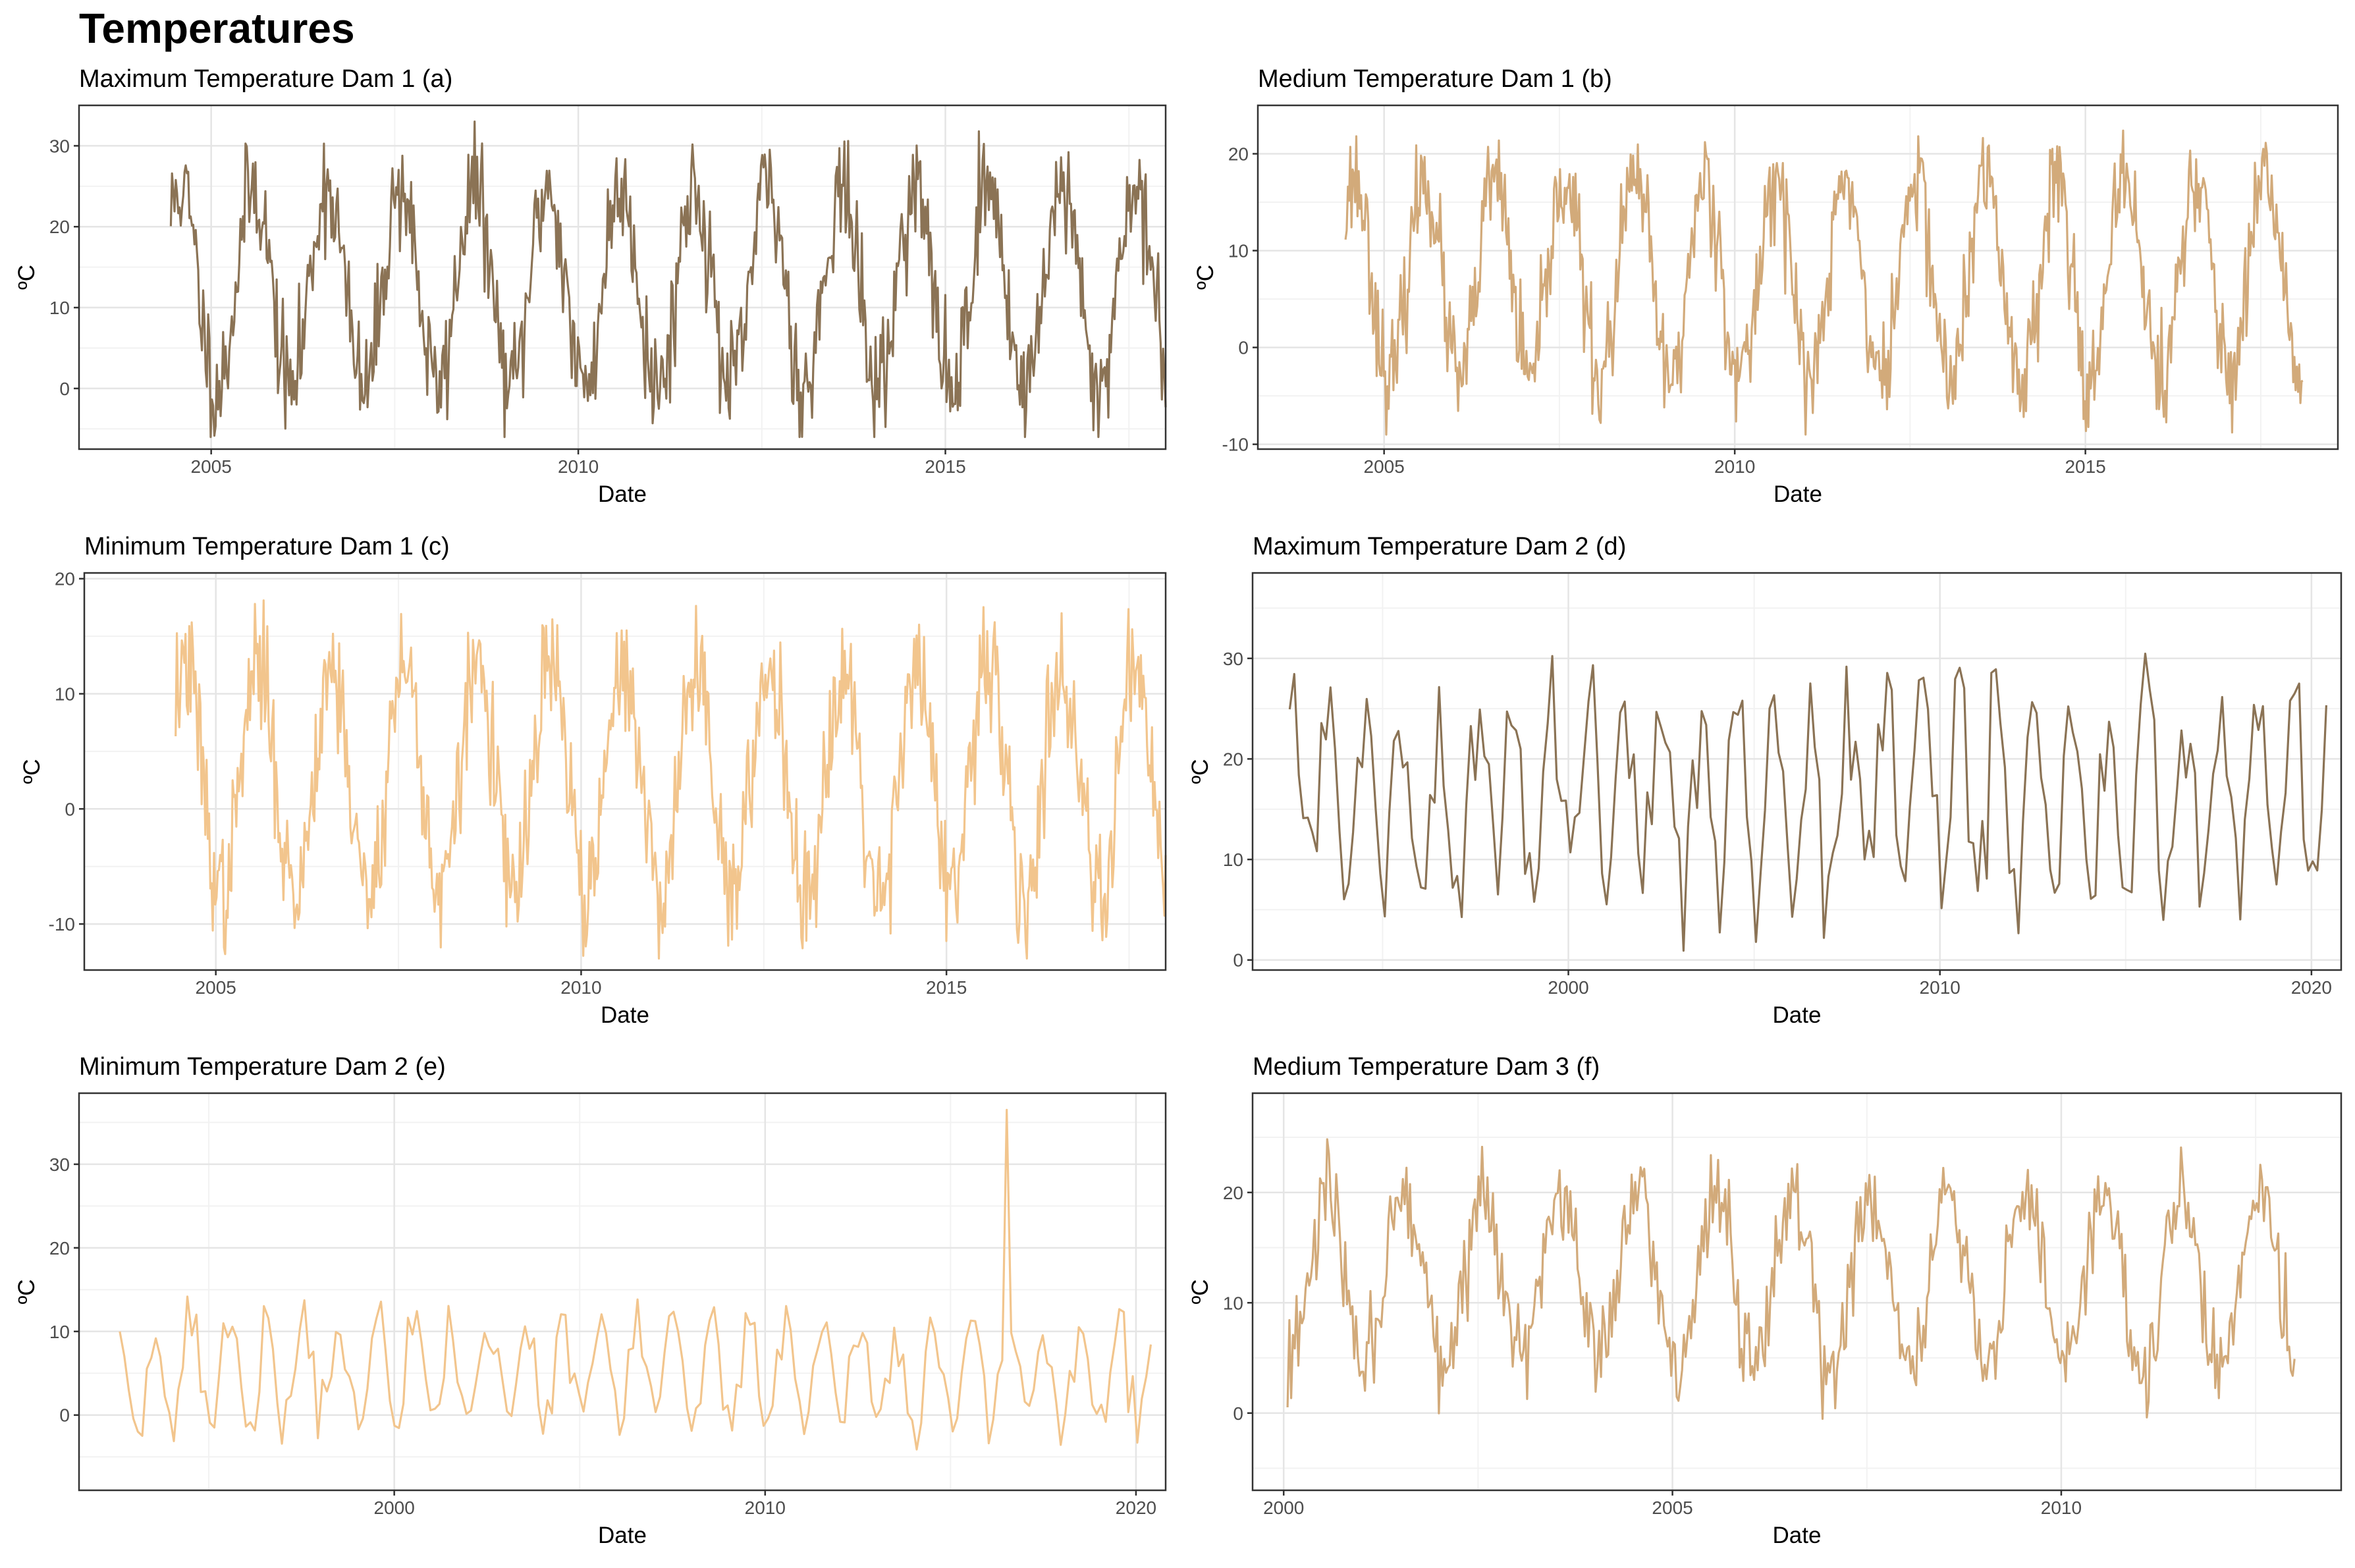  What do you see at coordinates (1435, 79) in the screenshot?
I see `panel-title: Medium Temperature Dam 1 (b)` at bounding box center [1435, 79].